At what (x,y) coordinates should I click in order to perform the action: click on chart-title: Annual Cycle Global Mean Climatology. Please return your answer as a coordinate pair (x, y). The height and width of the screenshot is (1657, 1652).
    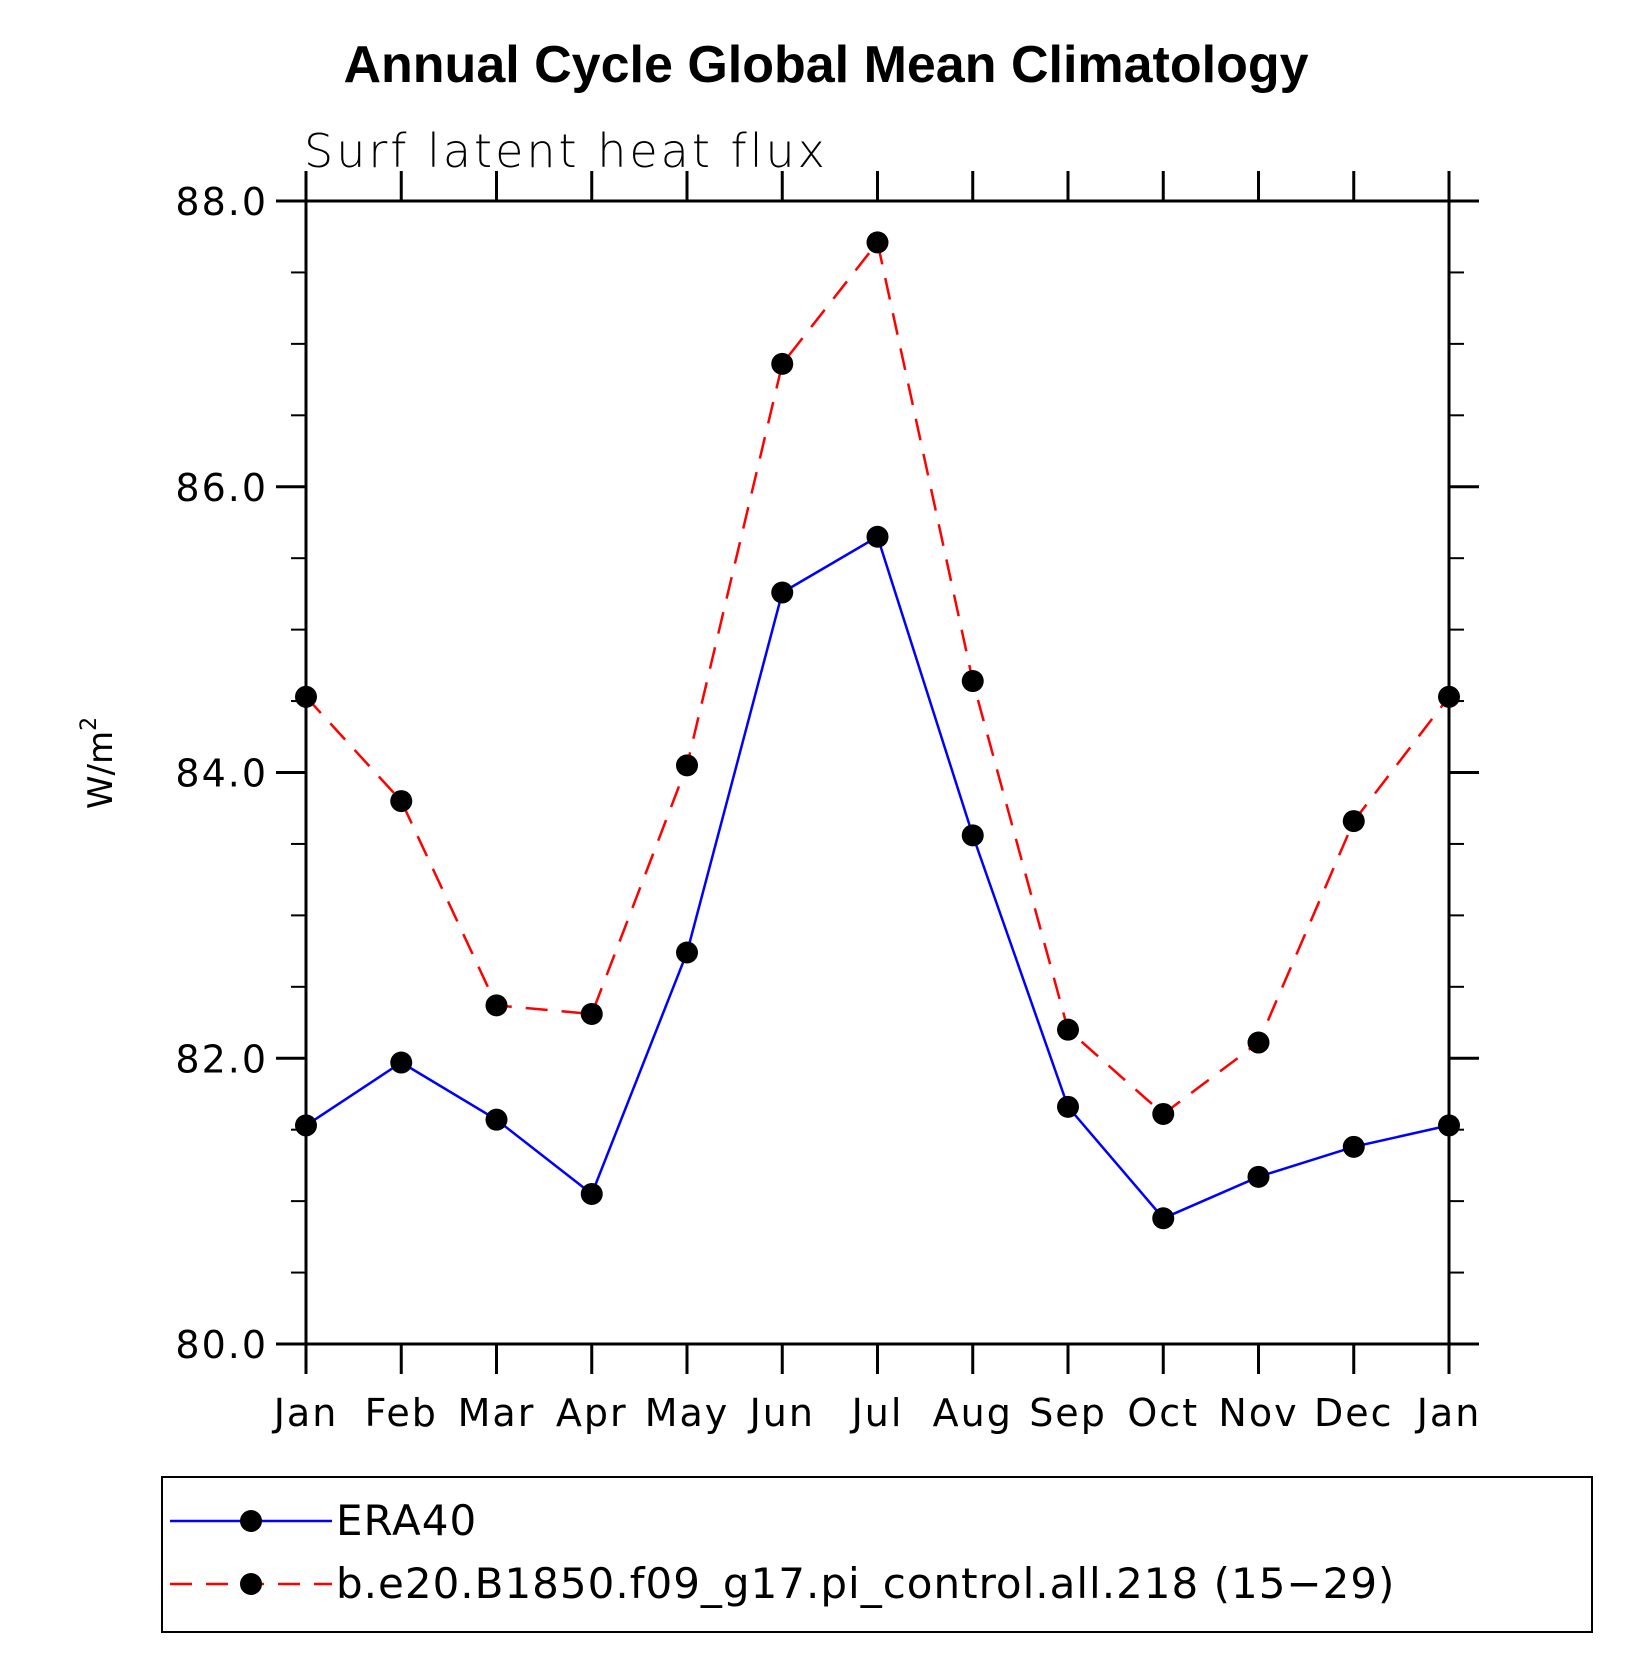
    Looking at the image, I should click on (825, 65).